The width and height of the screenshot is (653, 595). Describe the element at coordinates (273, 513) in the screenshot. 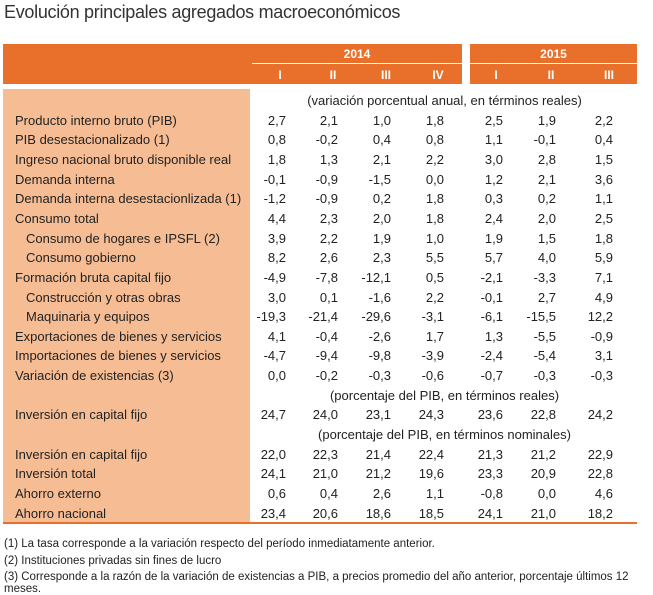

I see `cell-value: 23,4` at that location.